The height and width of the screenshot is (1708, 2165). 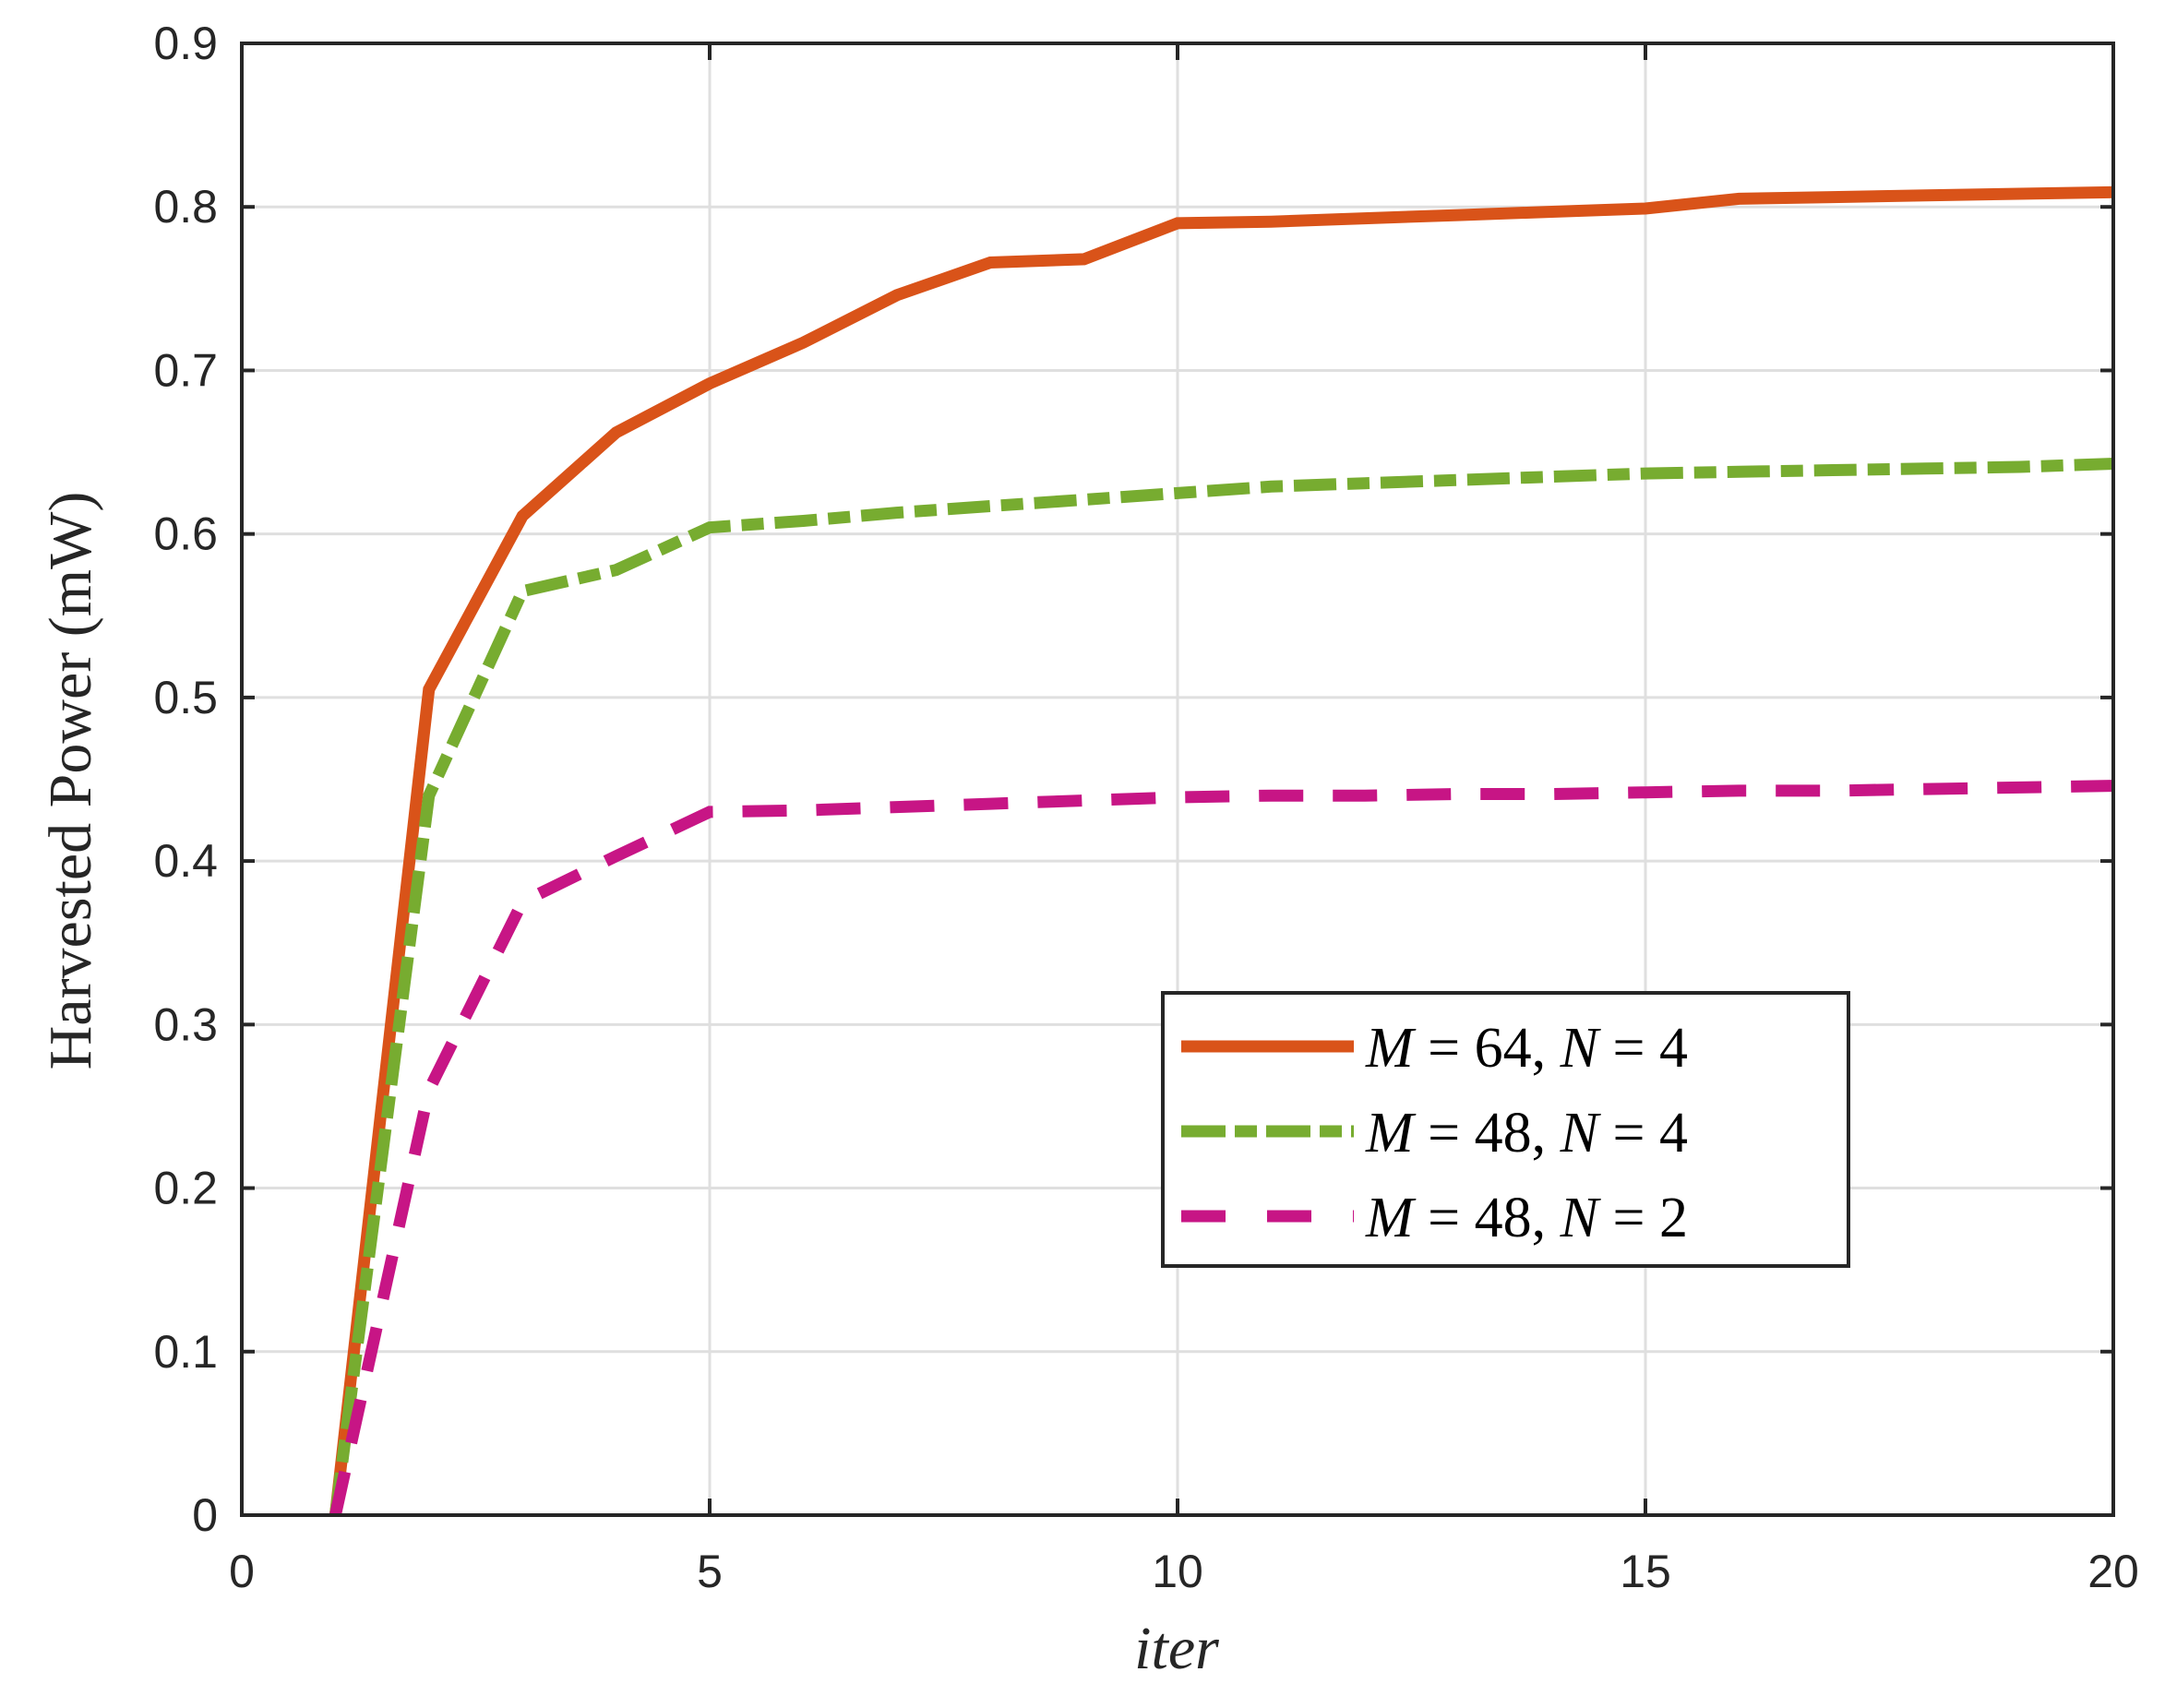 I want to click on y-tick-label: 0.9, so click(x=186, y=43).